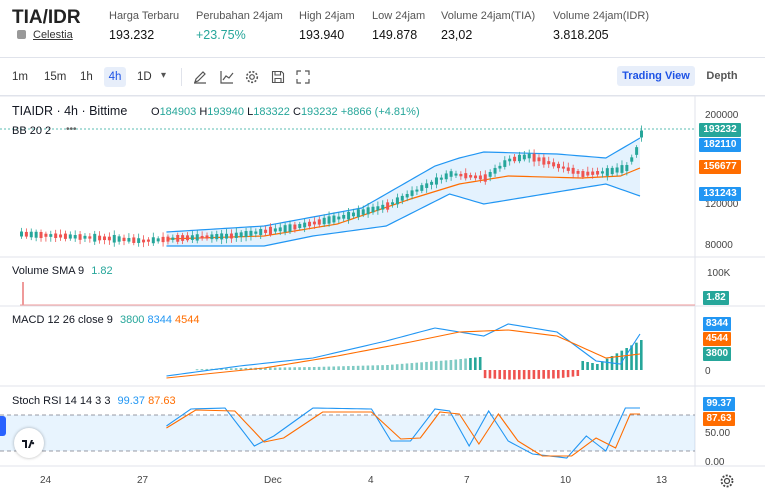 Image resolution: width=765 pixels, height=495 pixels. What do you see at coordinates (71, 129) in the screenshot?
I see `more-dots-icon: •••` at bounding box center [71, 129].